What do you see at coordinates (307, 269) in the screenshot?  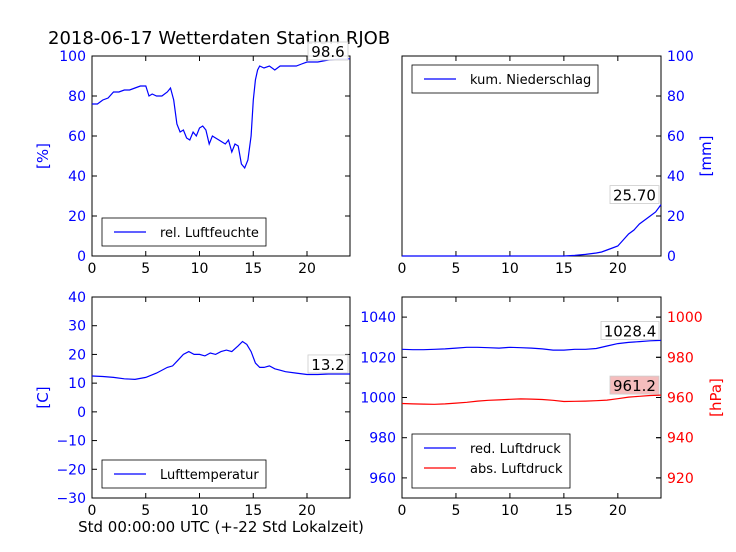 I see `top-left-xtick-label: 20` at bounding box center [307, 269].